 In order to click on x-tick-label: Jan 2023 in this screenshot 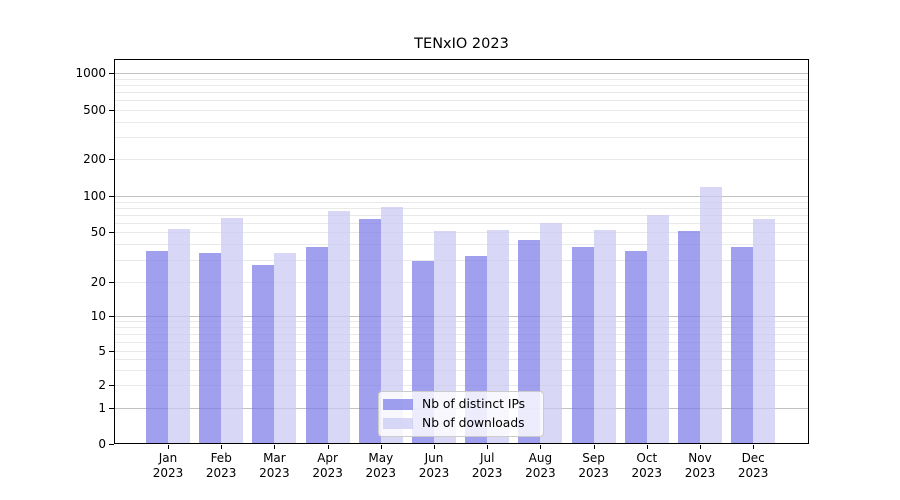, I will do `click(168, 466)`.